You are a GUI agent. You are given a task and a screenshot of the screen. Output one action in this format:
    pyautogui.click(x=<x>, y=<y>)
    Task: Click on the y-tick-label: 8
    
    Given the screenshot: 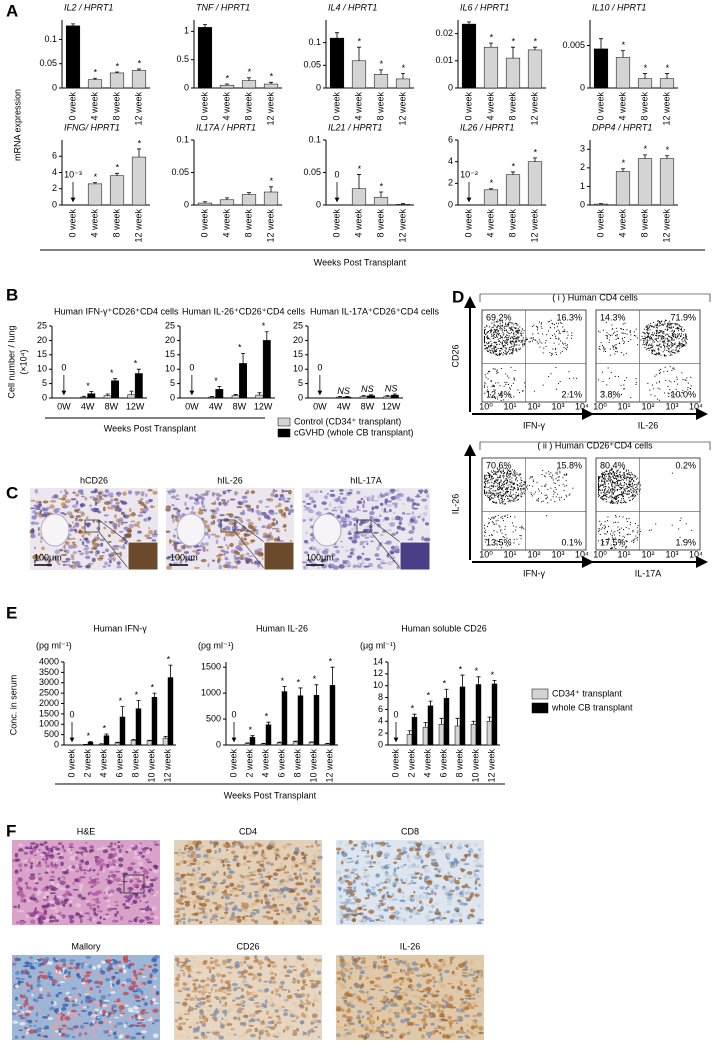 What is the action you would take?
    pyautogui.click(x=380, y=697)
    